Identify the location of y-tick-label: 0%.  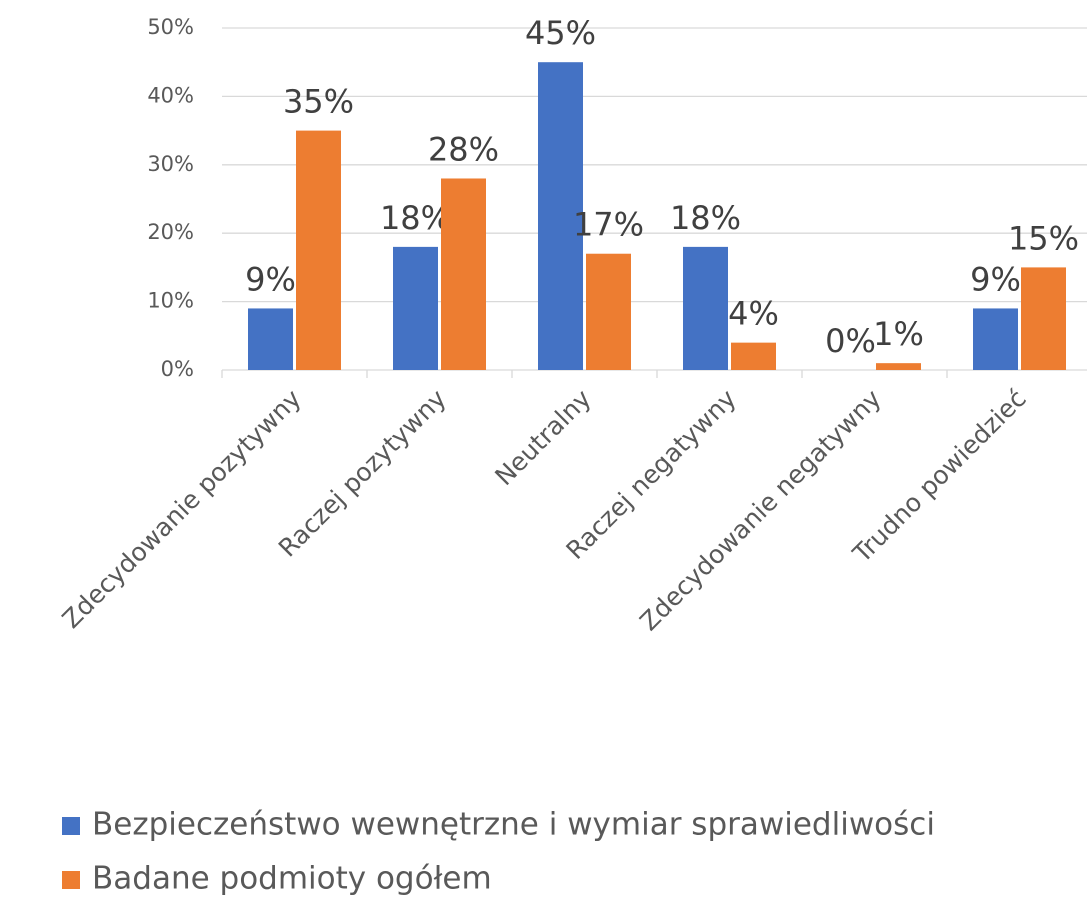
(177, 369).